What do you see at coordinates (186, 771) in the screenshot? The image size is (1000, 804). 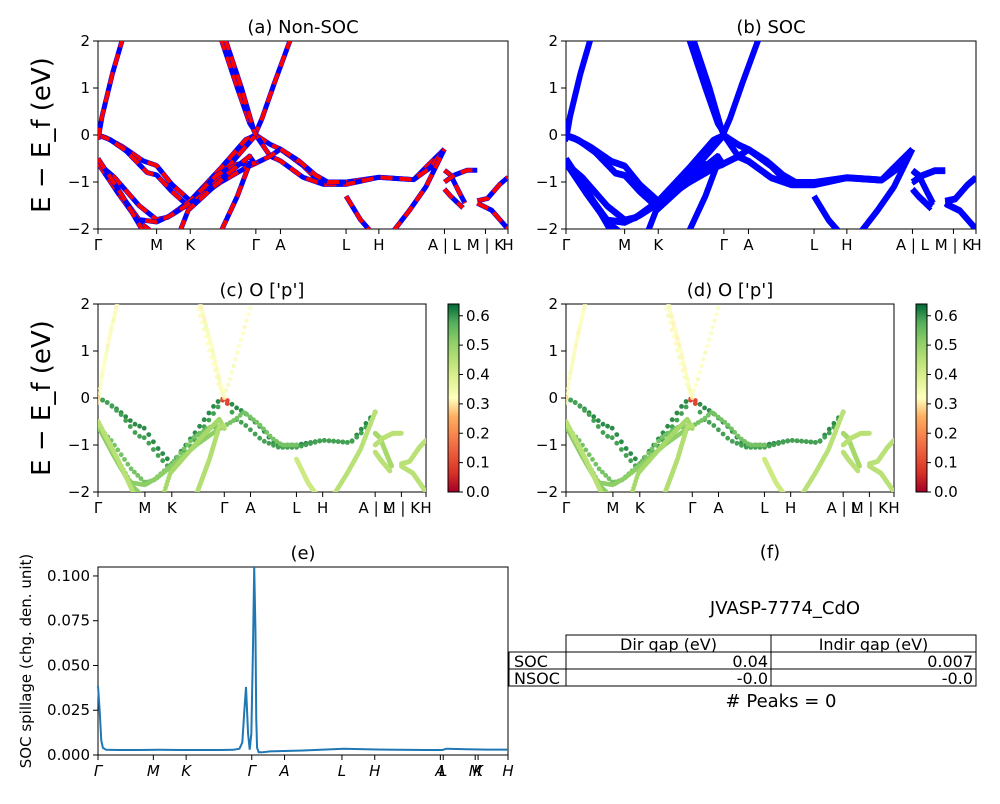 I see `x-tick-label: K` at bounding box center [186, 771].